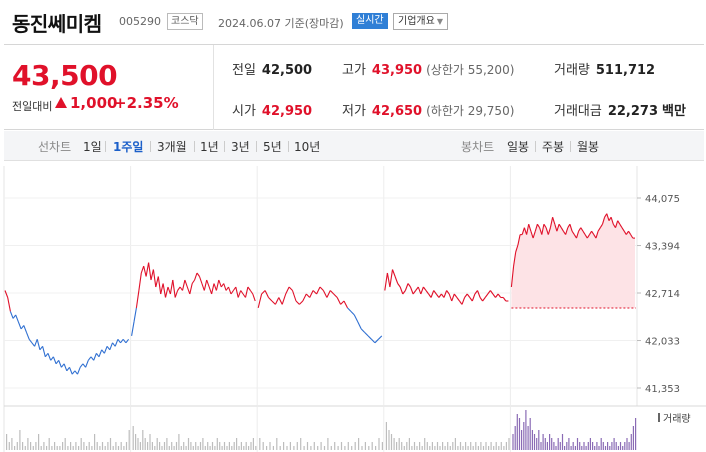  I want to click on period-3y: 3년, so click(240, 147).